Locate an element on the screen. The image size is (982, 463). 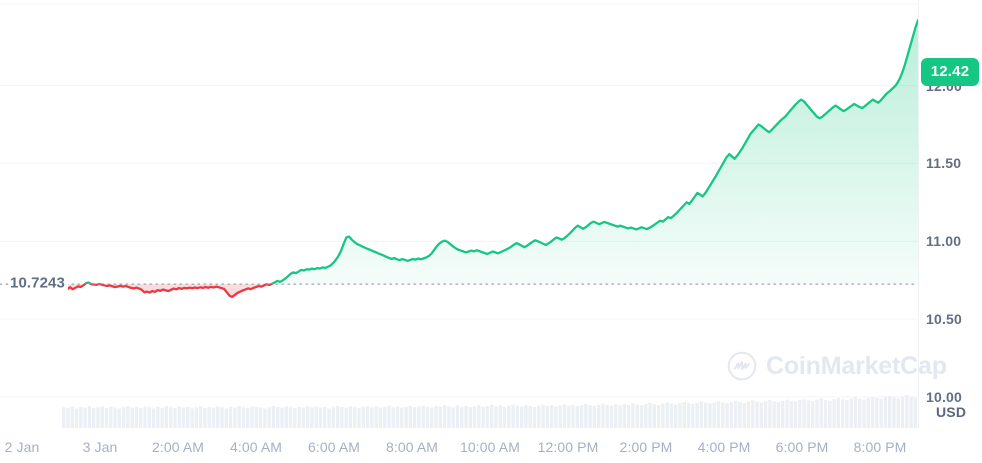
reference-price-label: 10.7243 is located at coordinates (39, 283).